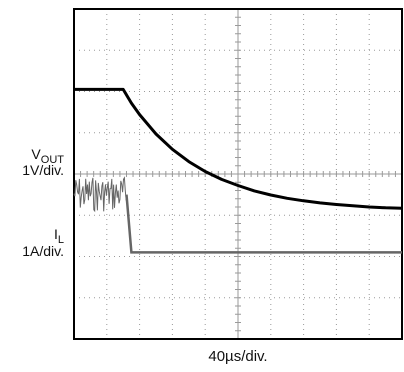 This screenshot has width=404, height=372. What do you see at coordinates (263, 224) in the screenshot?
I see `il-trace` at bounding box center [263, 224].